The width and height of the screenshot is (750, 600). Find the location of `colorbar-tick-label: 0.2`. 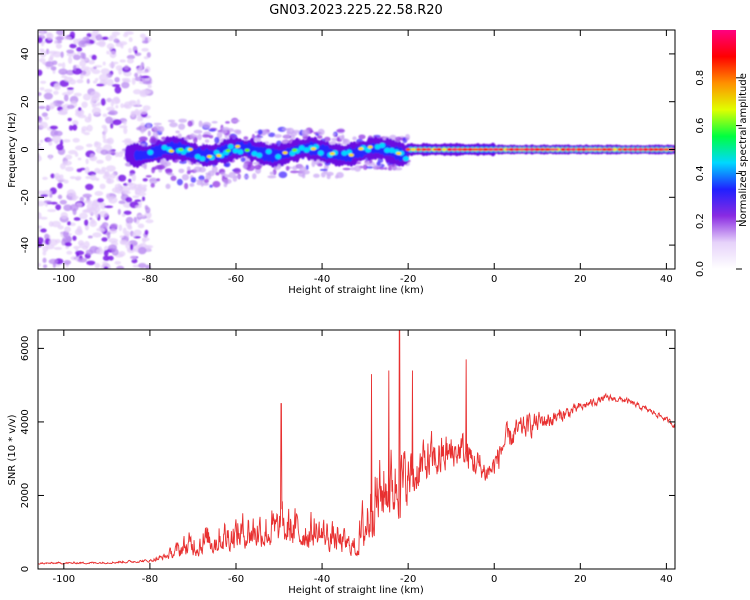

colorbar-tick-label: 0.2 is located at coordinates (700, 221).